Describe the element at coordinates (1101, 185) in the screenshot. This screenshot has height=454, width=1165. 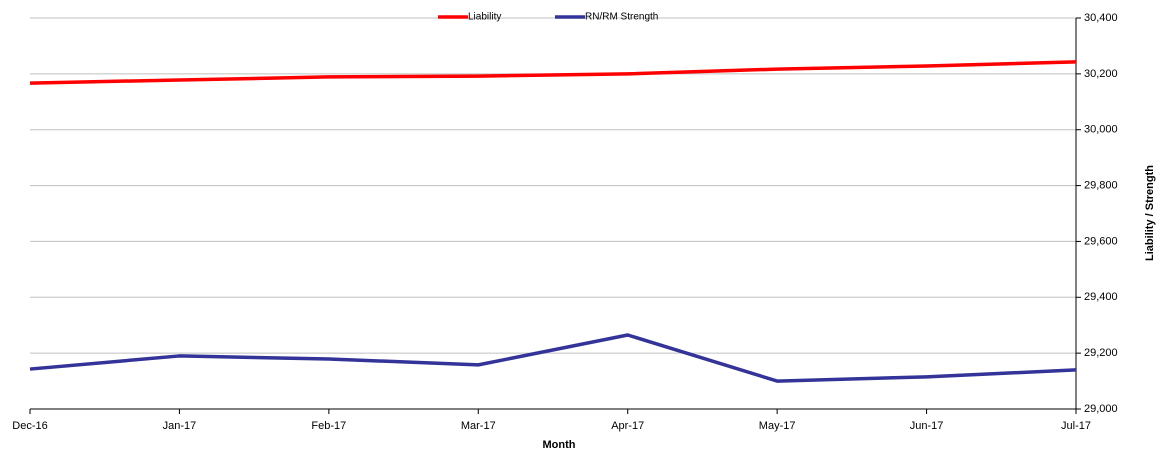
I see `y-tick-label: 29,800` at that location.